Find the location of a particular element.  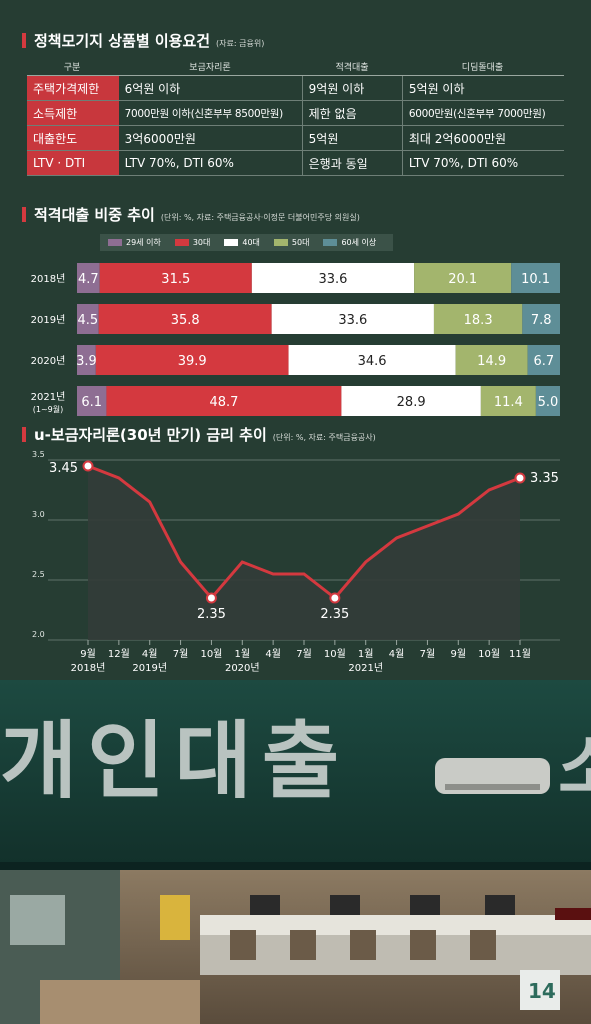

line-annotation: 3.35 is located at coordinates (544, 478).